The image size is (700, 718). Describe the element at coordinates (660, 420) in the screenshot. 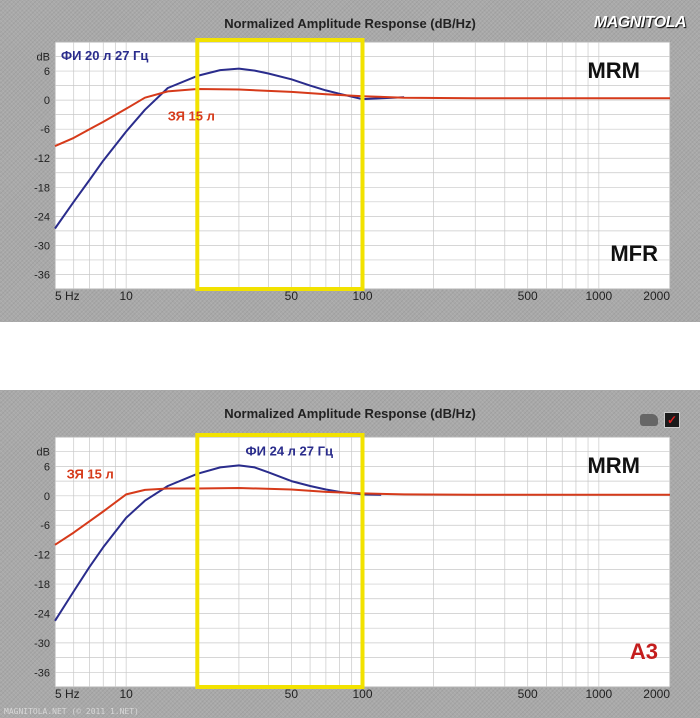

I see `window-icons: ✓` at that location.